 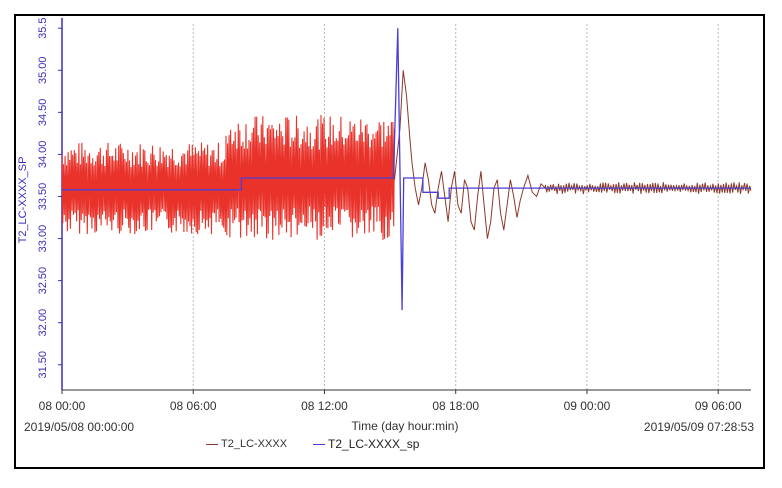 I want to click on y-tick-label: 33.50, so click(x=43, y=197).